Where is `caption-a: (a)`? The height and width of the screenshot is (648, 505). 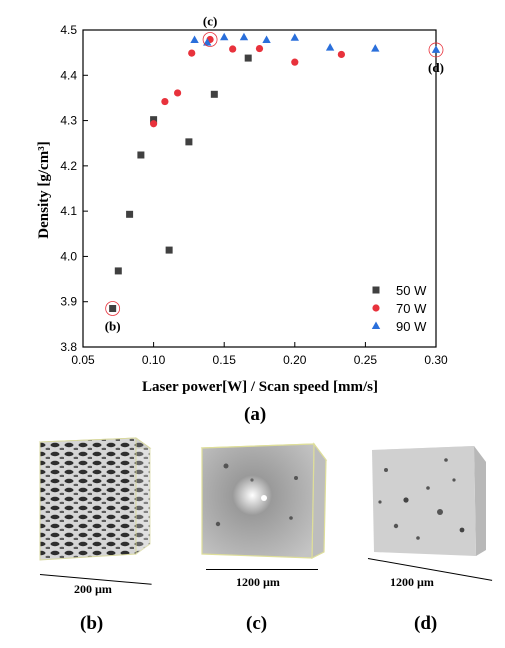 caption-a: (a) is located at coordinates (255, 414).